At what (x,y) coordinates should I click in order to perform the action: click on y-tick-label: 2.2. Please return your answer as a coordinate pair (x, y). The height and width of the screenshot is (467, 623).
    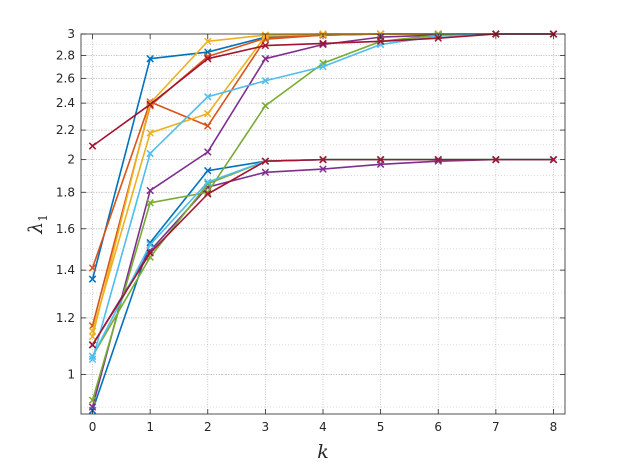
    Looking at the image, I should click on (65, 130).